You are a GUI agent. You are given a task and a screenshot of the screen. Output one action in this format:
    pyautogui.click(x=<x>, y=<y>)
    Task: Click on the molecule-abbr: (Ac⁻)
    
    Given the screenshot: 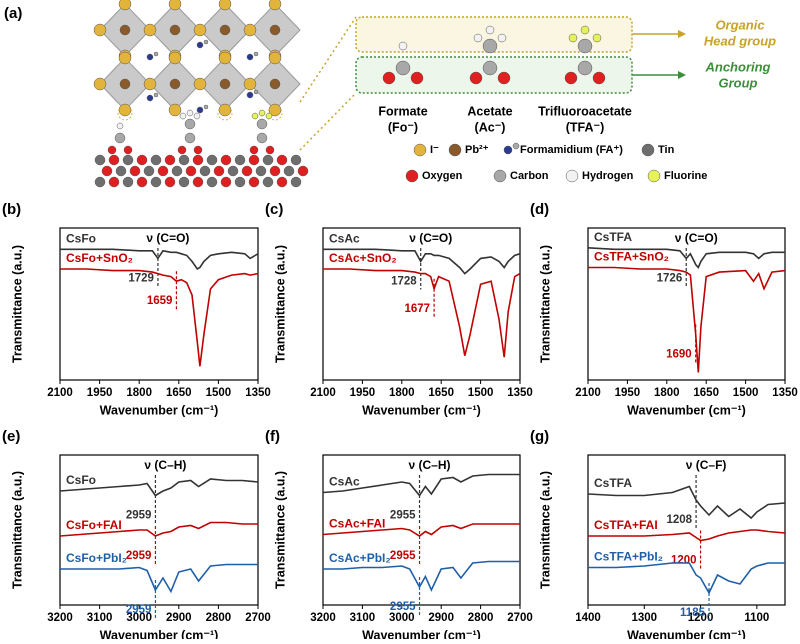 What is the action you would take?
    pyautogui.click(x=490, y=127)
    